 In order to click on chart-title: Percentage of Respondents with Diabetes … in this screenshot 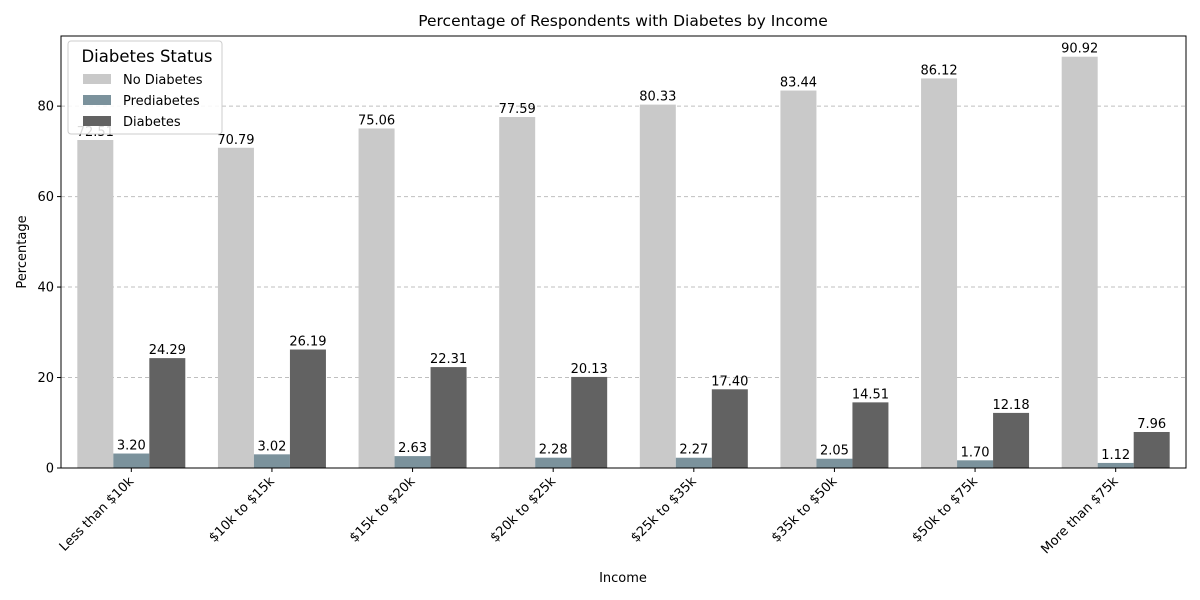, I will do `click(623, 21)`.